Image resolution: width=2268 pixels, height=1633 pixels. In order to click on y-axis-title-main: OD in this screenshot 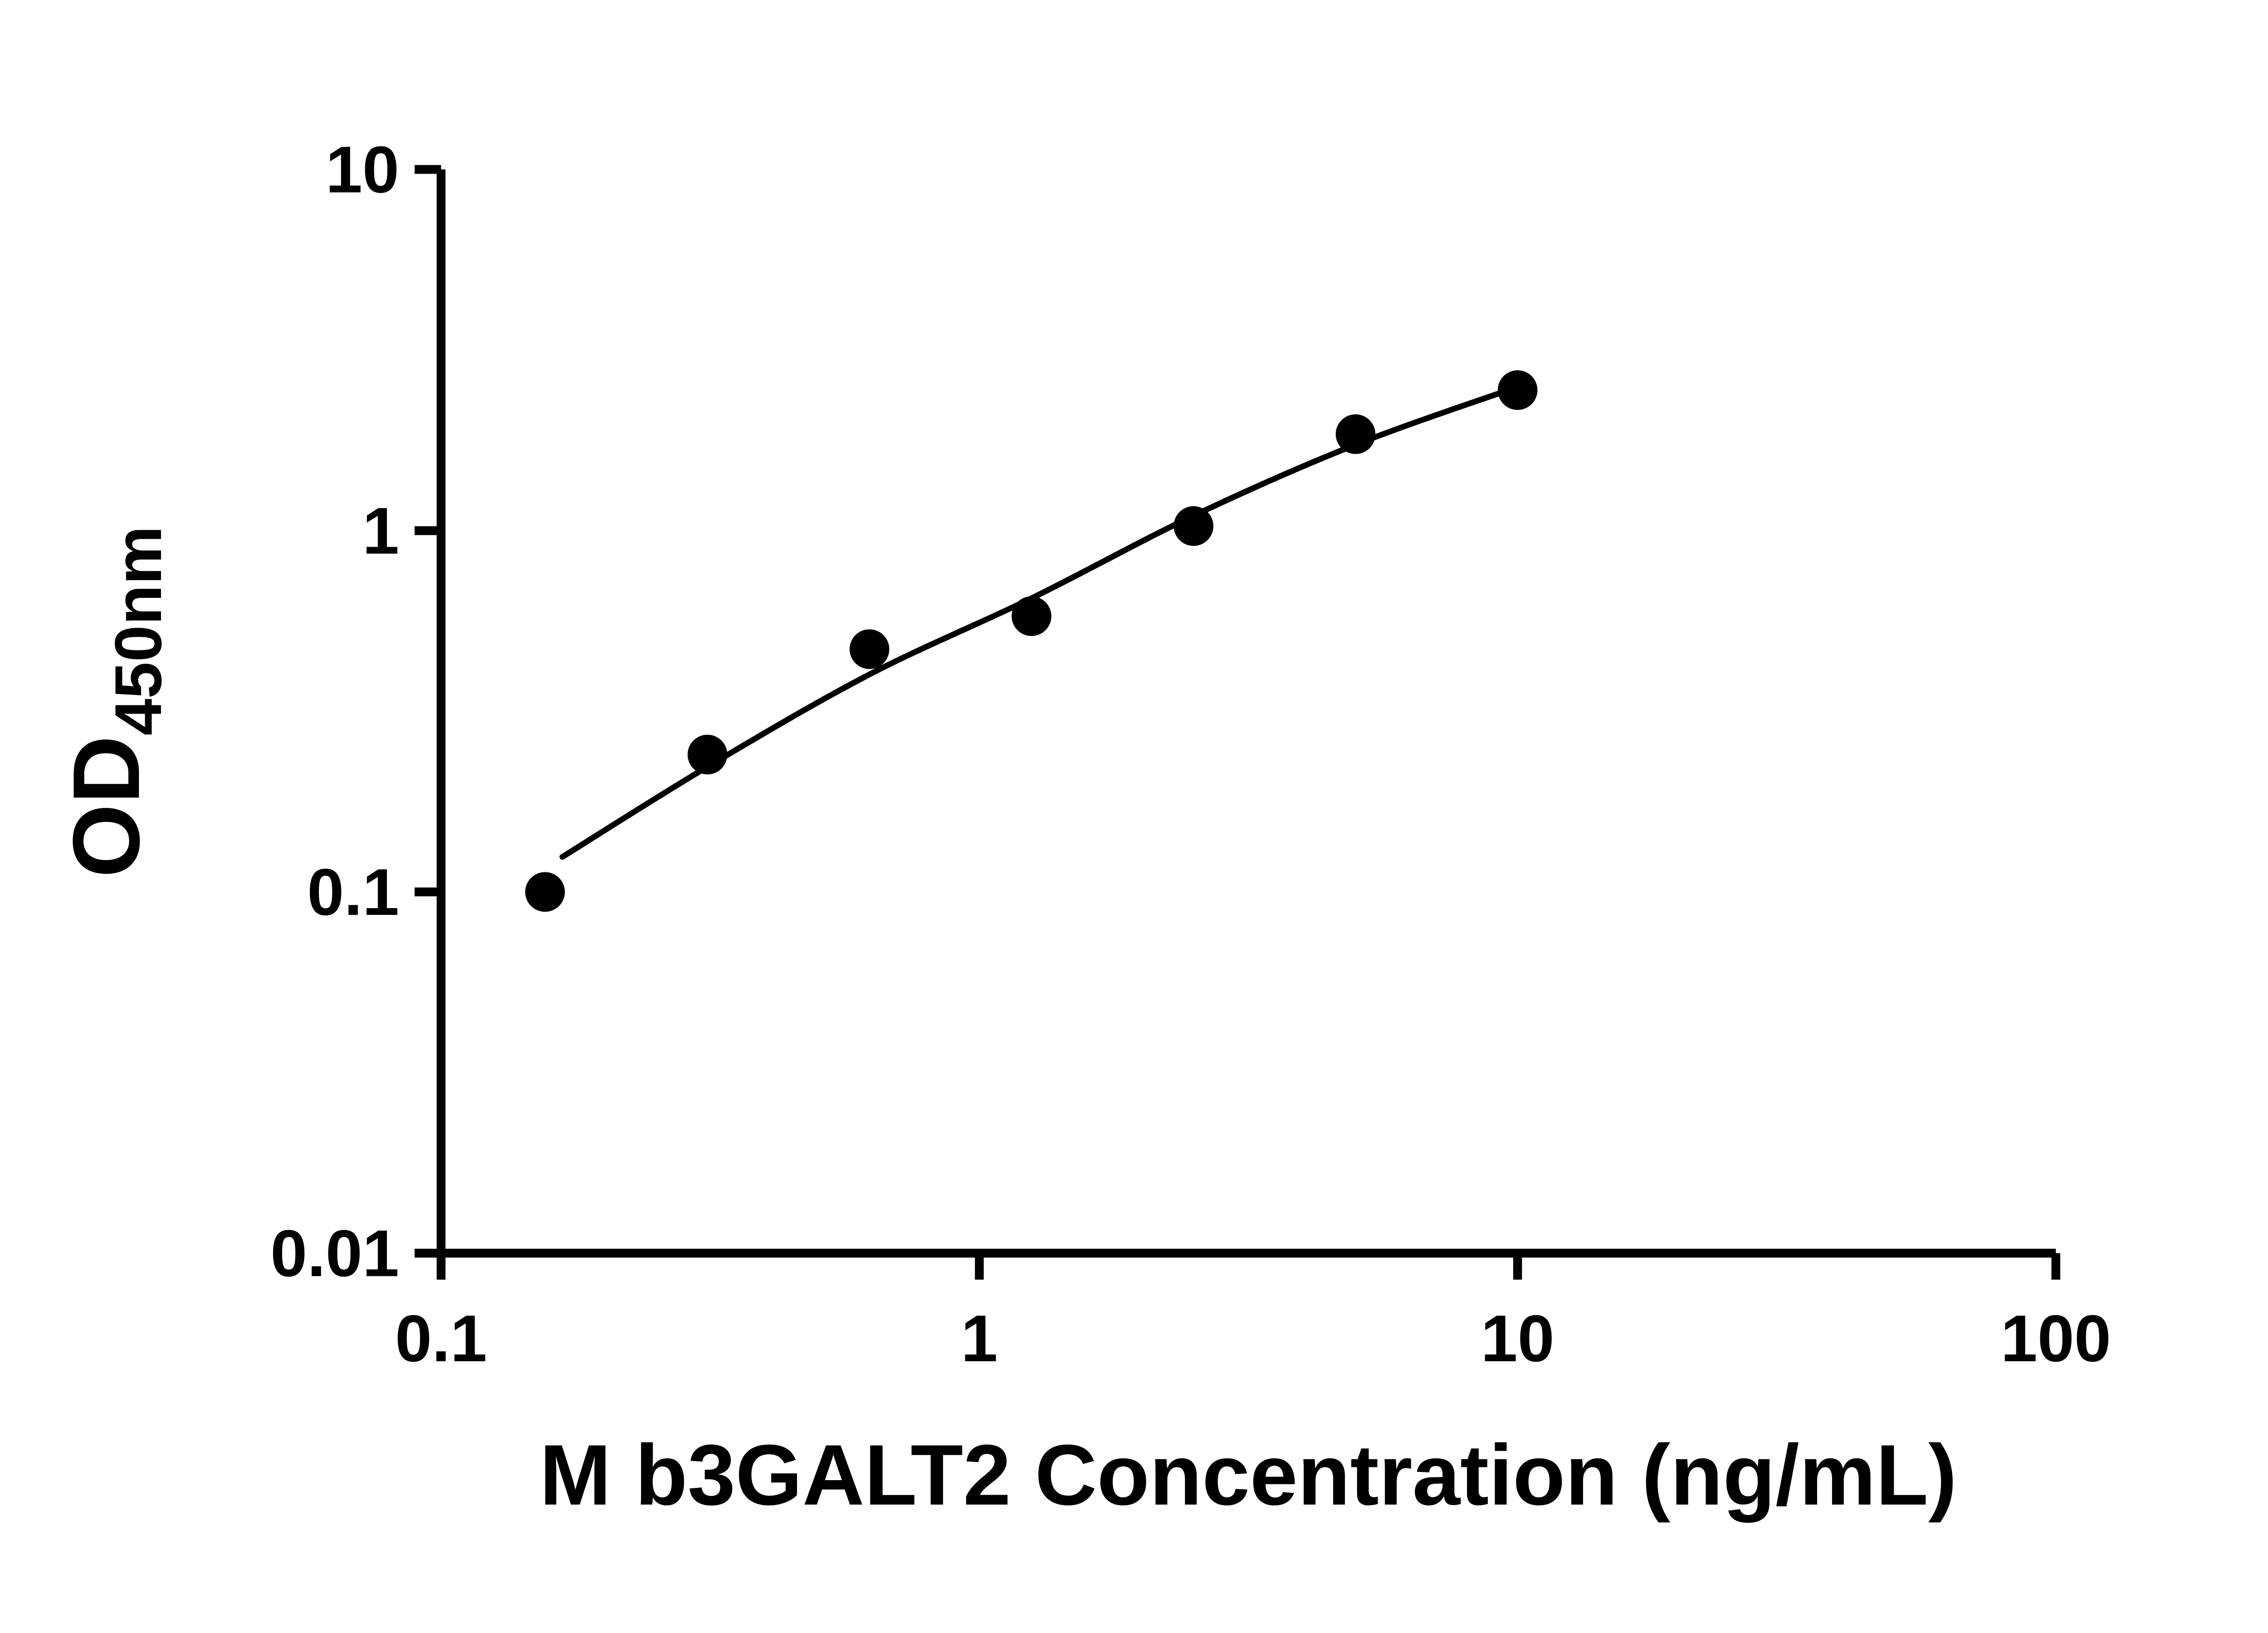, I will do `click(106, 806)`.